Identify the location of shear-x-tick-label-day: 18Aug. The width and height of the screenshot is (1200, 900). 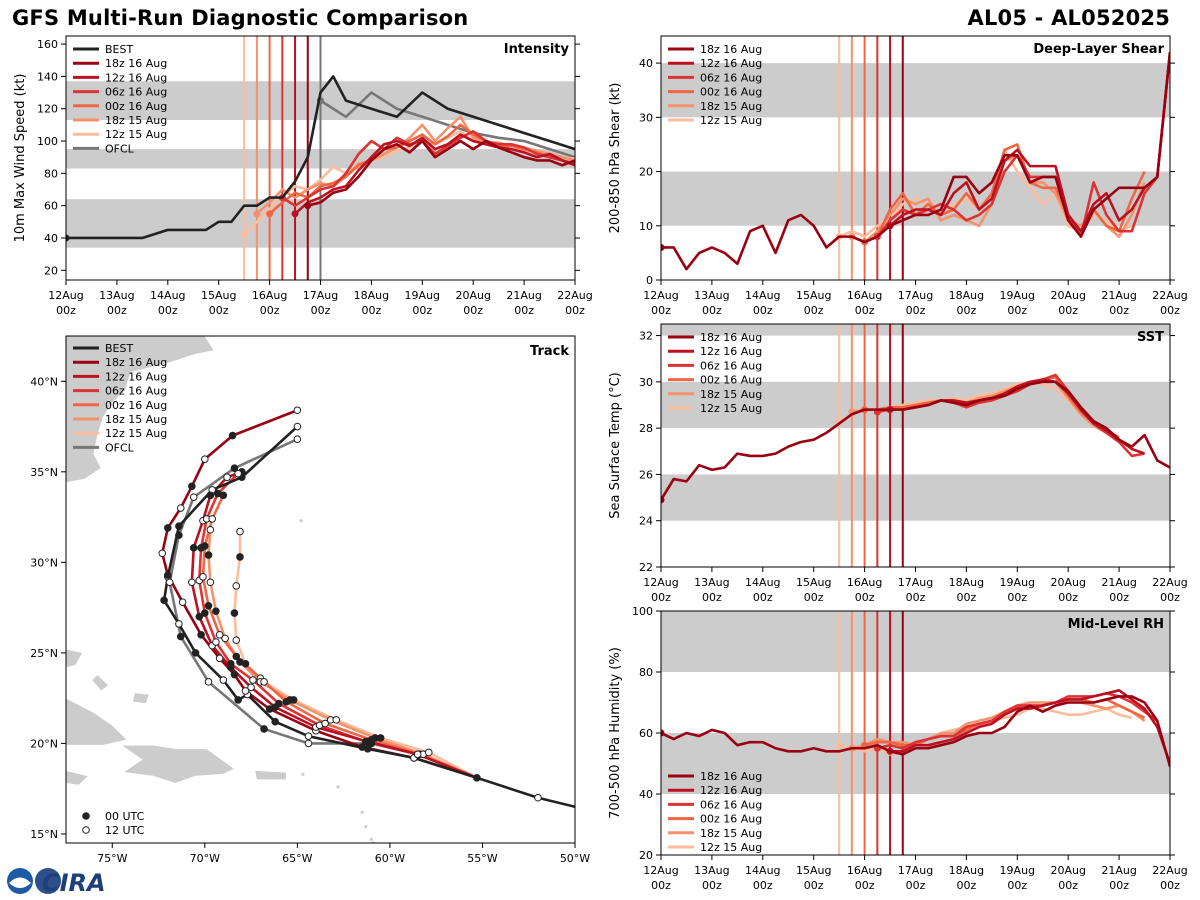
(966, 295).